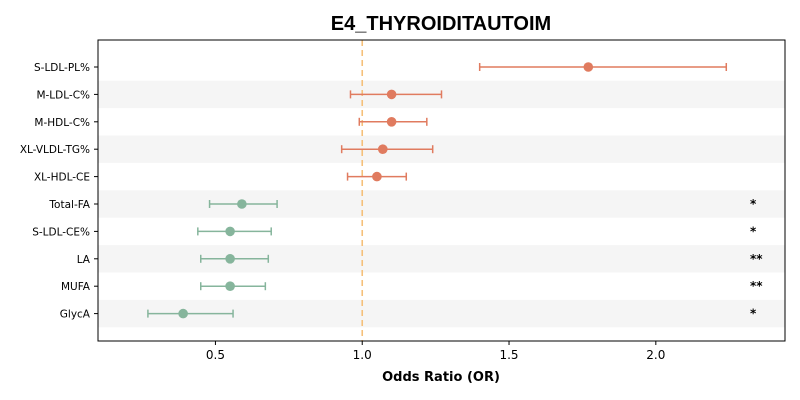  I want to click on estimate-S-LDL-CE%, so click(234, 231).